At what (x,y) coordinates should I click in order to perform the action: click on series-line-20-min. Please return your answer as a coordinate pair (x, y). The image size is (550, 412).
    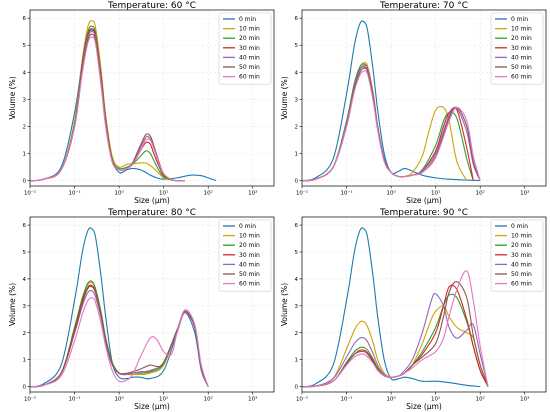
    Looking at the image, I should click on (107, 103).